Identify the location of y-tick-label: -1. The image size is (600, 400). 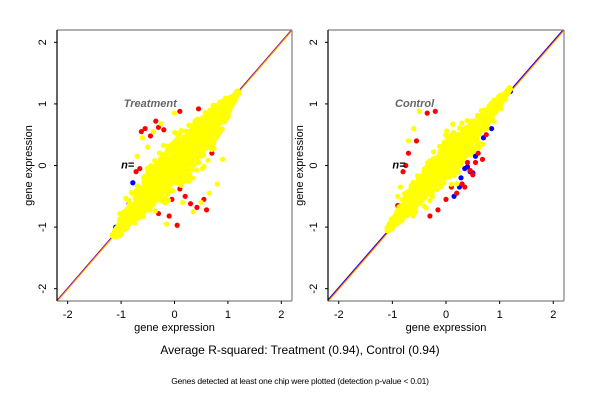
(43, 227).